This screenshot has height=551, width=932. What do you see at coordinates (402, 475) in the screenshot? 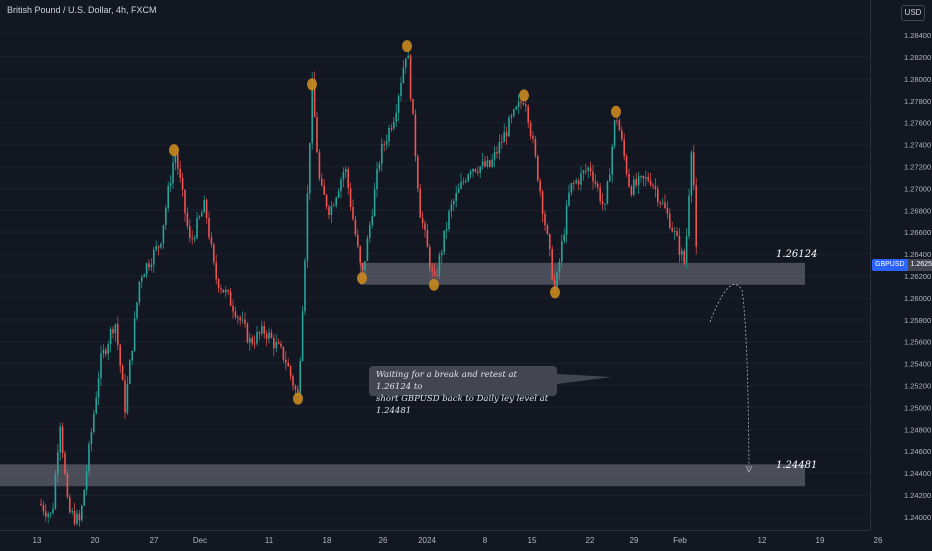
I see `zone-rect` at bounding box center [402, 475].